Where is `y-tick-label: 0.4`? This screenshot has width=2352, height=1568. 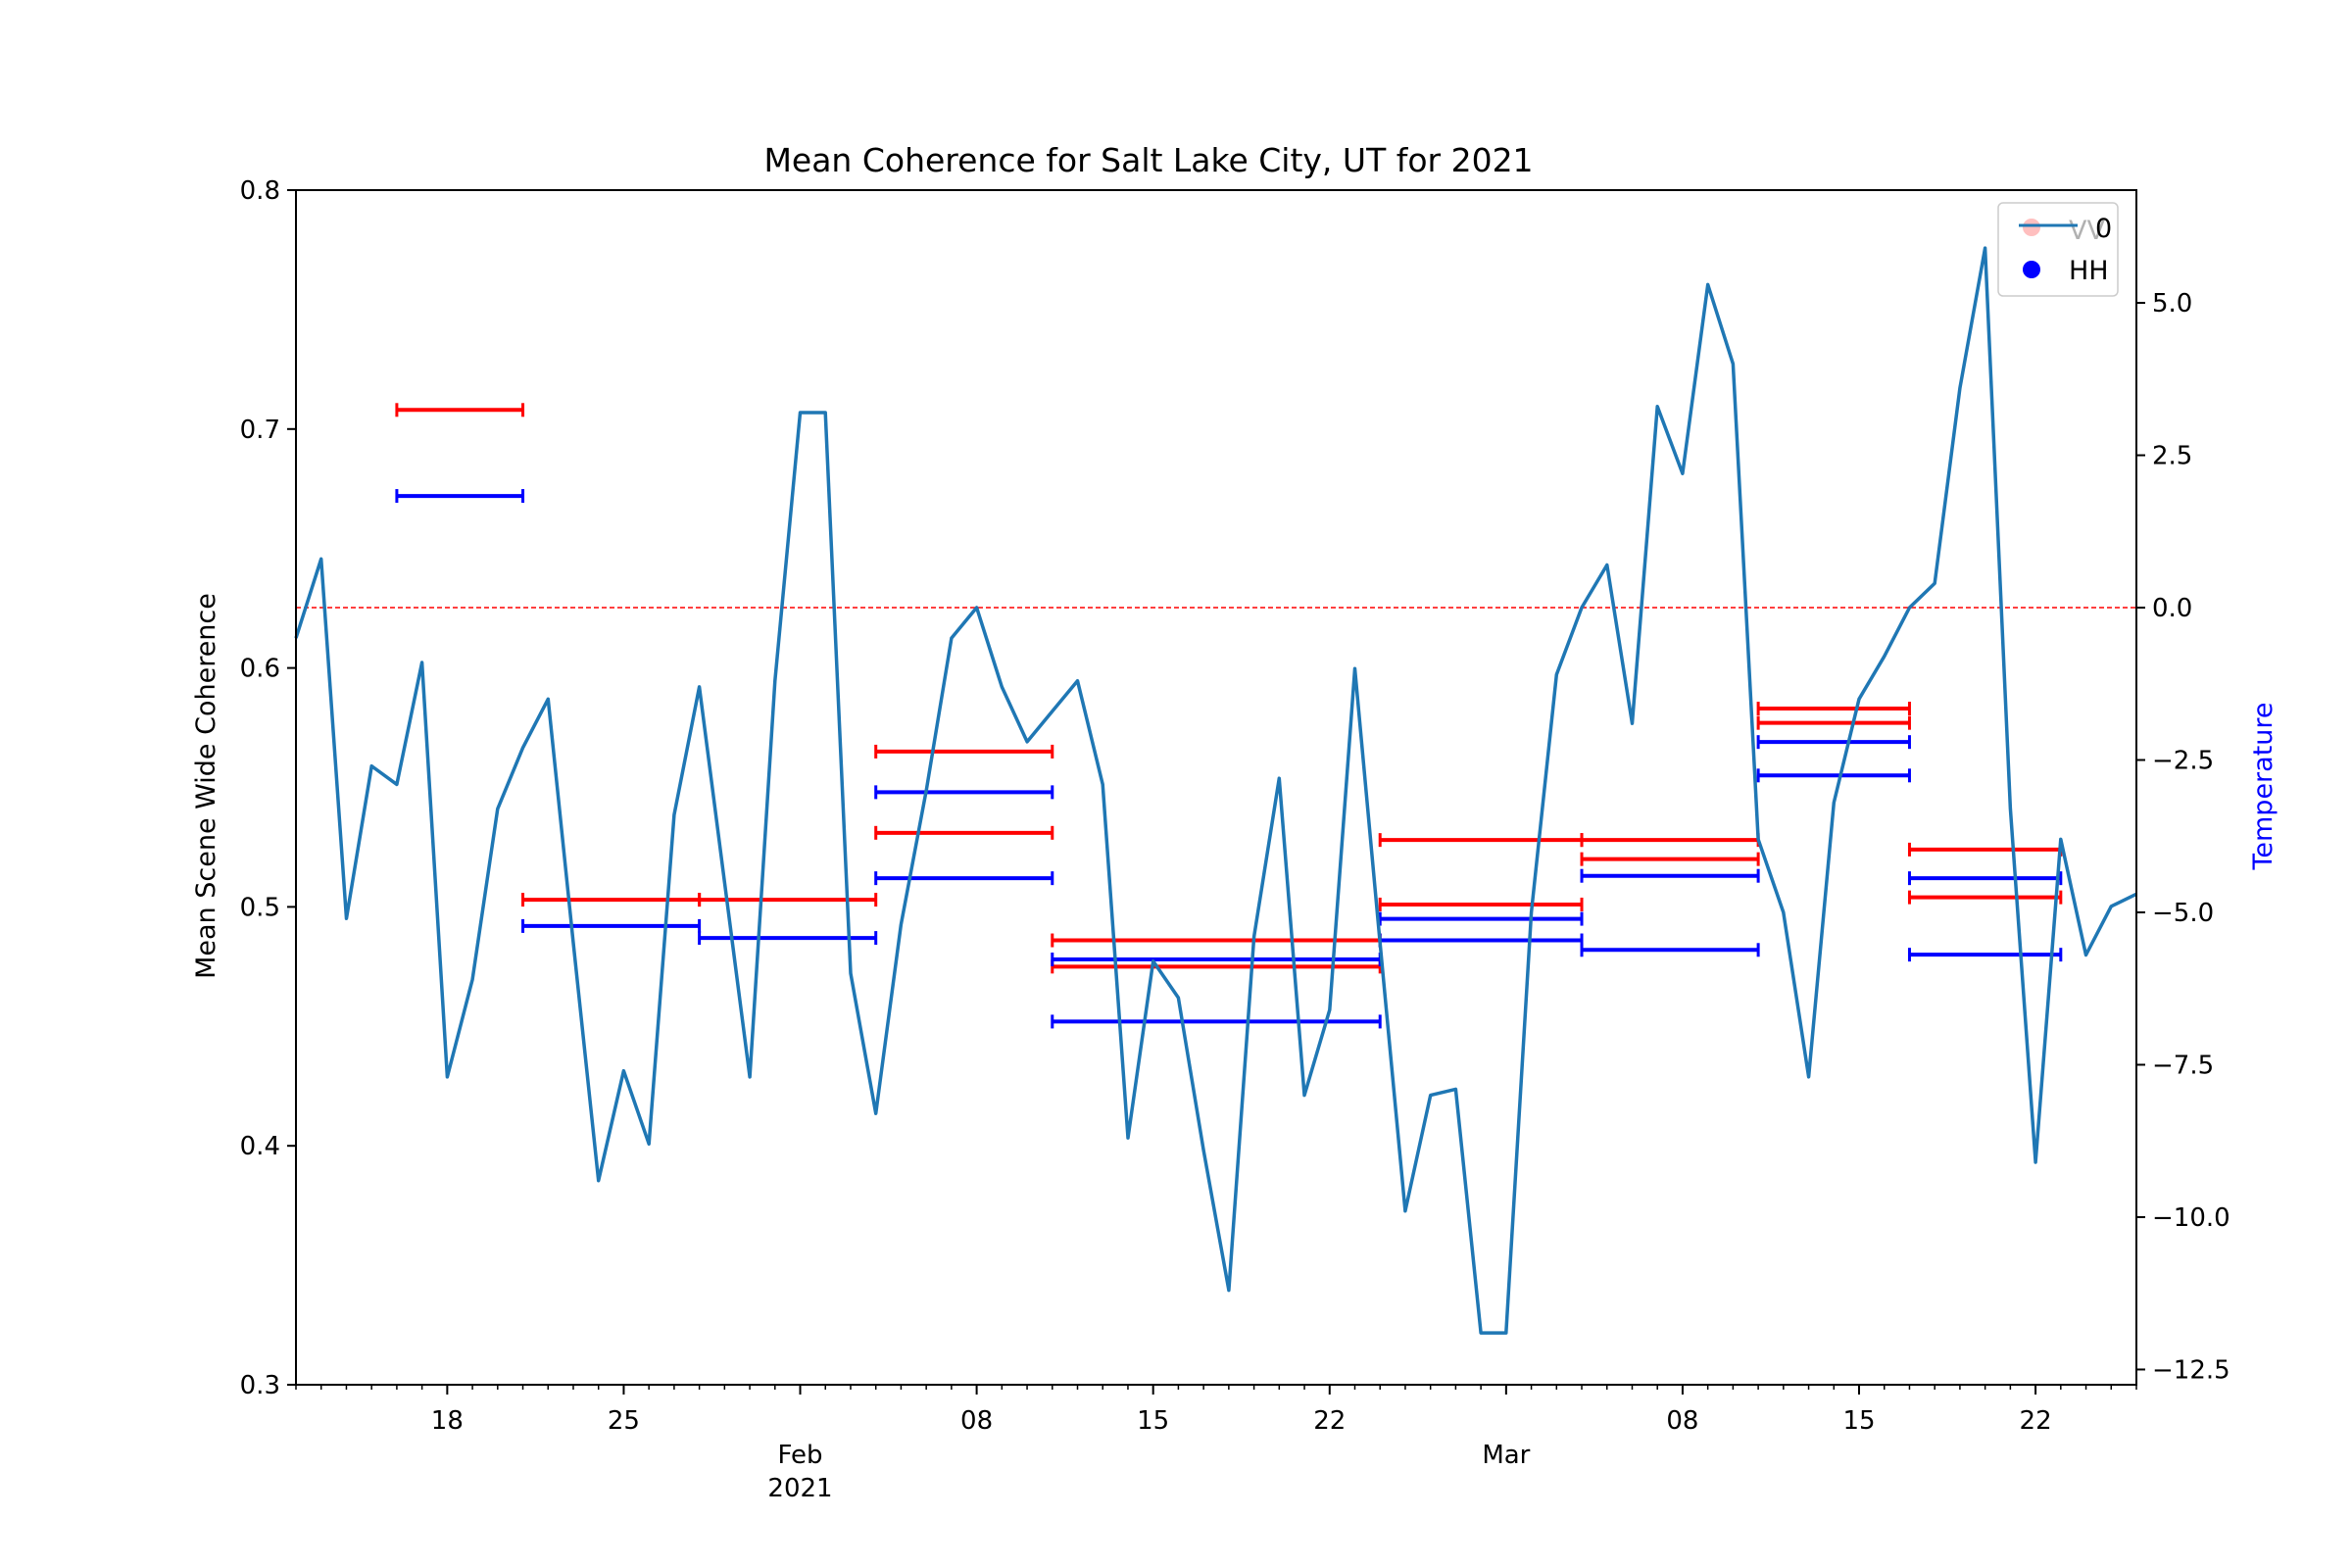
y-tick-label: 0.4 is located at coordinates (260, 1146).